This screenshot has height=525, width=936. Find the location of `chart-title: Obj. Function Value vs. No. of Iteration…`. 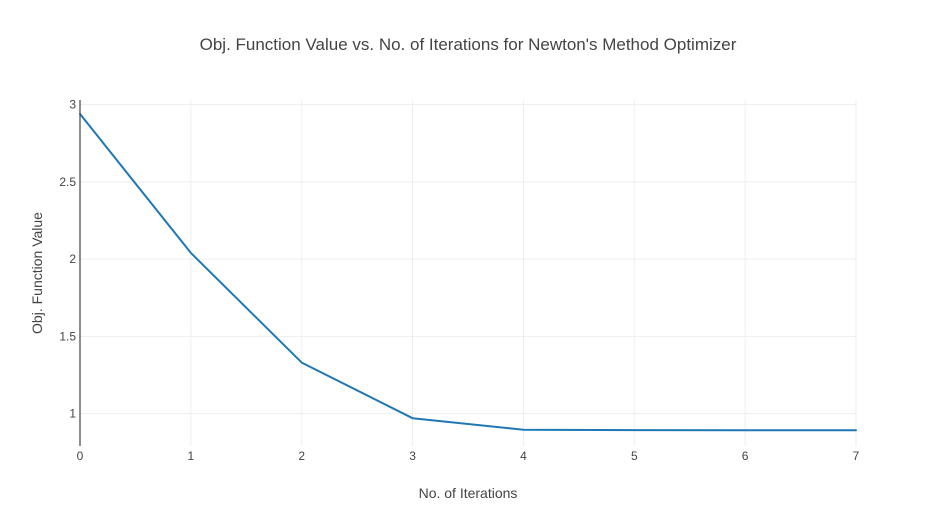

chart-title: Obj. Function Value vs. No. of Iteration… is located at coordinates (468, 44).